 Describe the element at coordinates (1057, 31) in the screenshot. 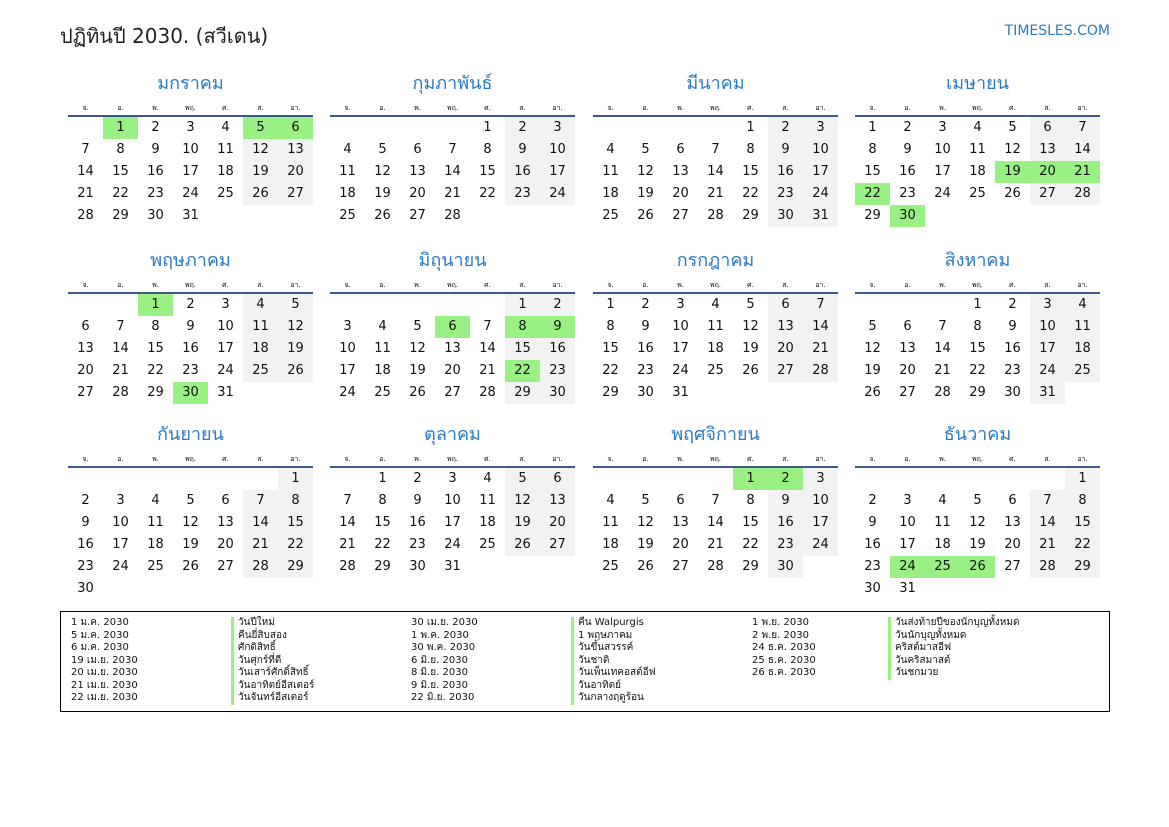

I see `brand-link: TIMESLES.COM` at that location.